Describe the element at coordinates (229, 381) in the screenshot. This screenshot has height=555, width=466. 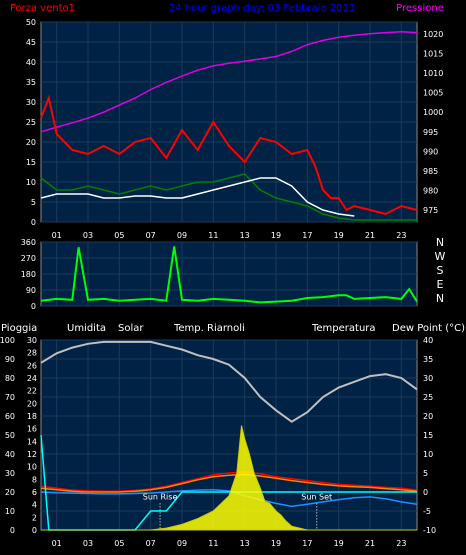
I see `humidity-series-line` at that location.